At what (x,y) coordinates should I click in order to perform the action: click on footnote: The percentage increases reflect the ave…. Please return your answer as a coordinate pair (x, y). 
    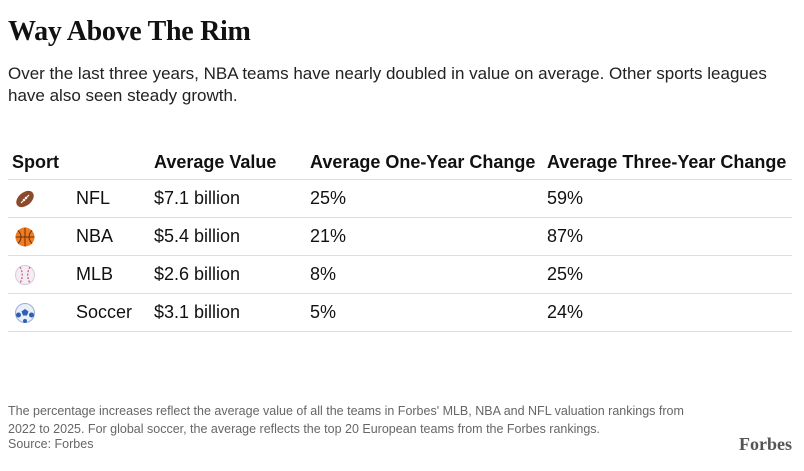
    Looking at the image, I should click on (346, 420).